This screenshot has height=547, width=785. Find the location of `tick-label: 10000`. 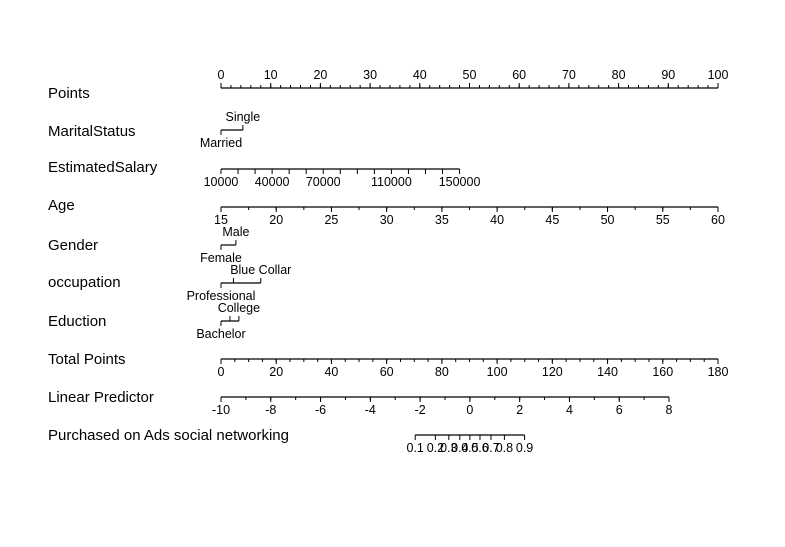

tick-label: 10000 is located at coordinates (221, 182).